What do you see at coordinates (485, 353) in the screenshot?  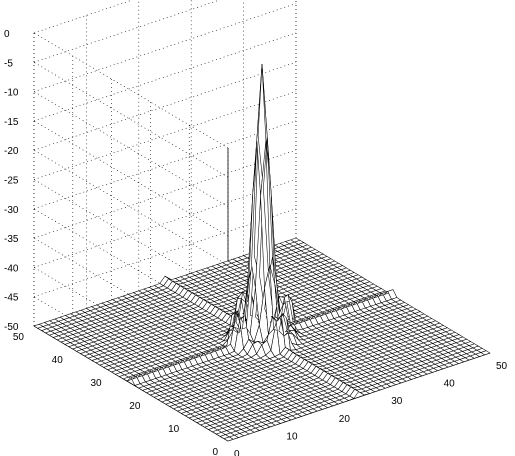 I see `mesh-cell` at bounding box center [485, 353].